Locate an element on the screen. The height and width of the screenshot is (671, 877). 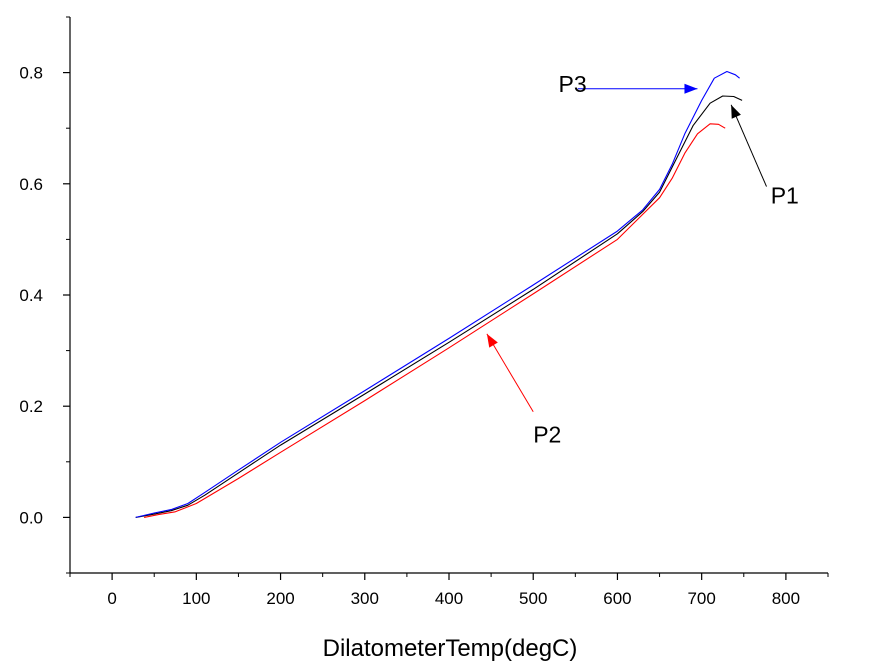
x-tick-label: 700 is located at coordinates (701, 598).